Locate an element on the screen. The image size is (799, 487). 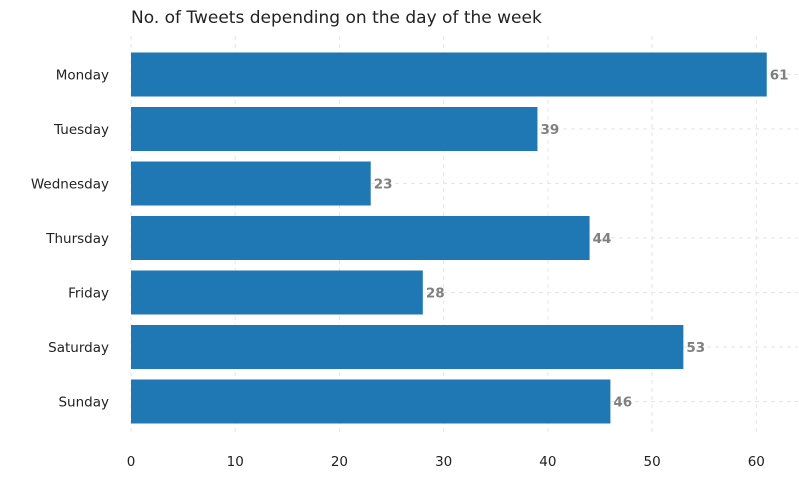
x-tick-label: 60 is located at coordinates (756, 462).